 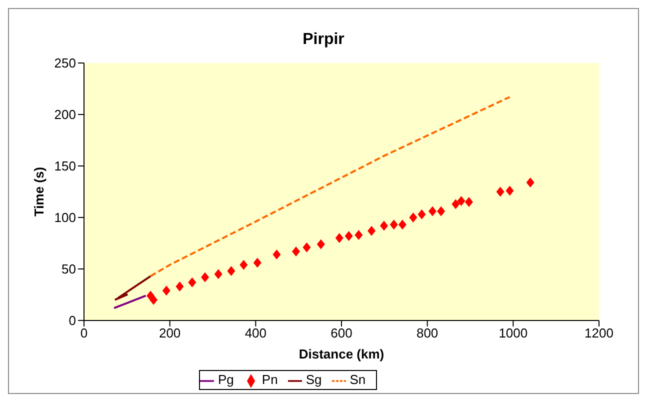 What do you see at coordinates (341, 354) in the screenshot?
I see `x-axis-title: Distance (km)` at bounding box center [341, 354].